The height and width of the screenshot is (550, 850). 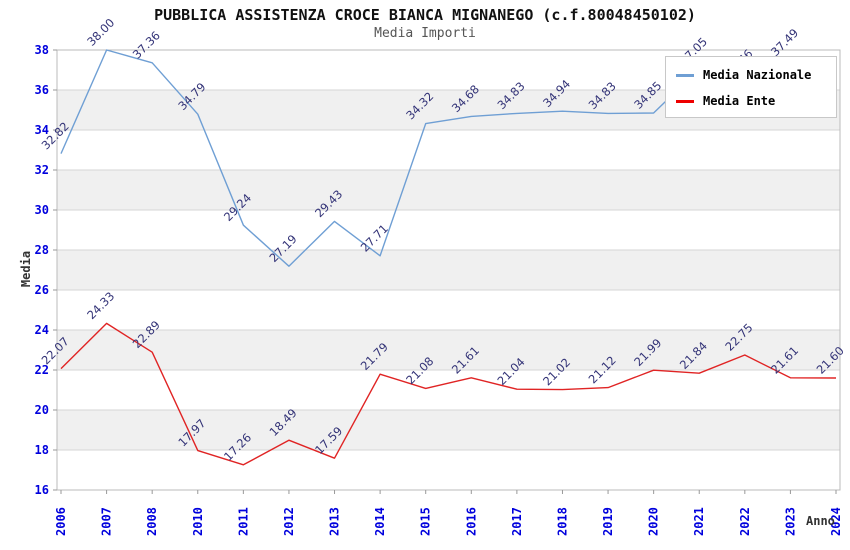 I want to click on y-tick-label: 36, so click(x=42, y=90).